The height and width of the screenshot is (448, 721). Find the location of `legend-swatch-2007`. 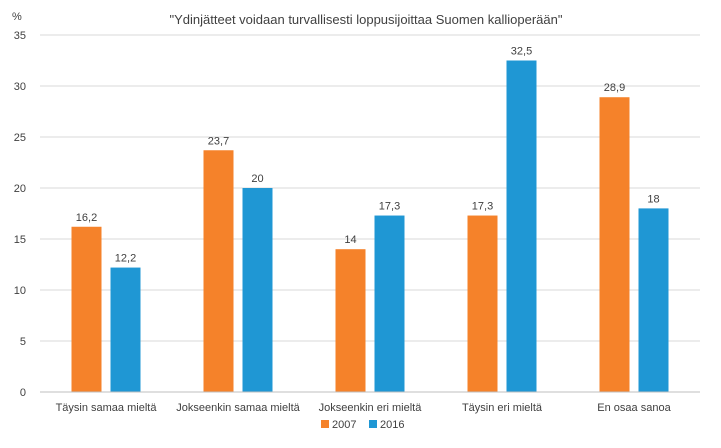

legend-swatch-2007 is located at coordinates (325, 424).